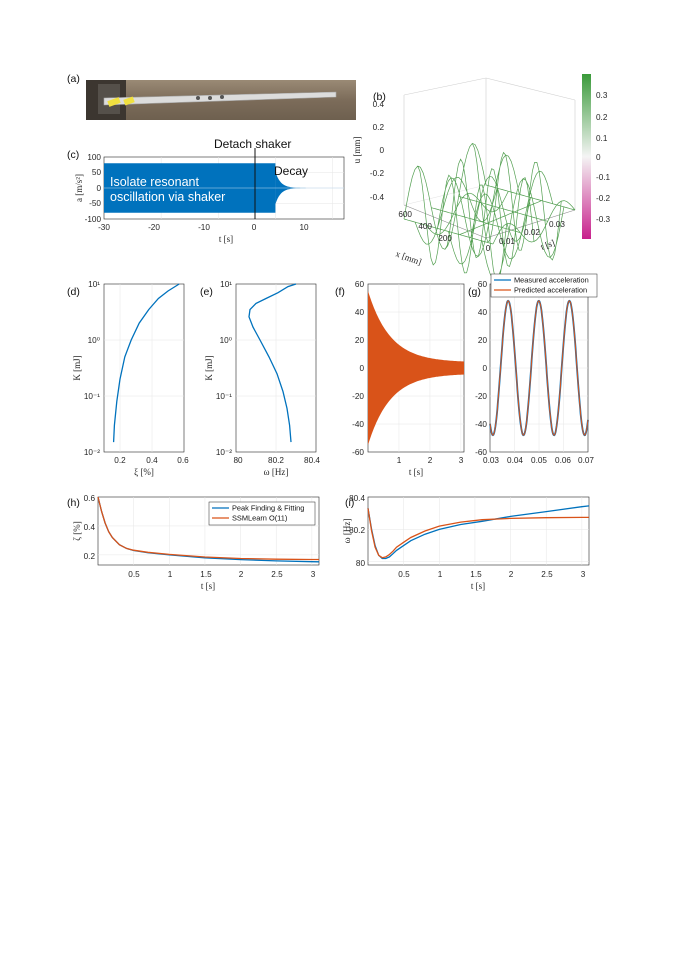 The width and height of the screenshot is (676, 955). Describe the element at coordinates (557, 224) in the screenshot. I see `b-t-tick-3: 0.03` at that location.